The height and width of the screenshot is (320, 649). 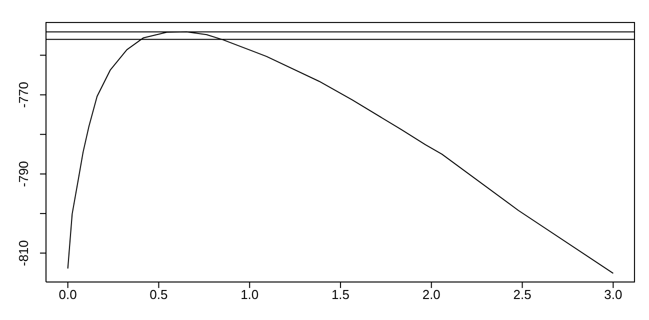 What do you see at coordinates (613, 294) in the screenshot?
I see `x-tick-label: 3.0` at bounding box center [613, 294].